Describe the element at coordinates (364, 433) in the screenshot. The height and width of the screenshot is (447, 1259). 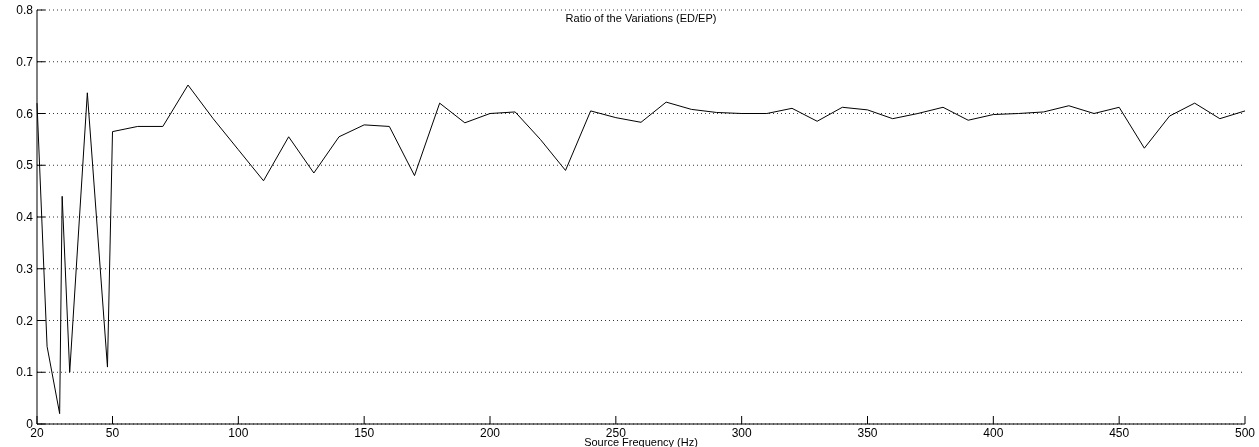
I see `x-tick-label: 150` at that location.